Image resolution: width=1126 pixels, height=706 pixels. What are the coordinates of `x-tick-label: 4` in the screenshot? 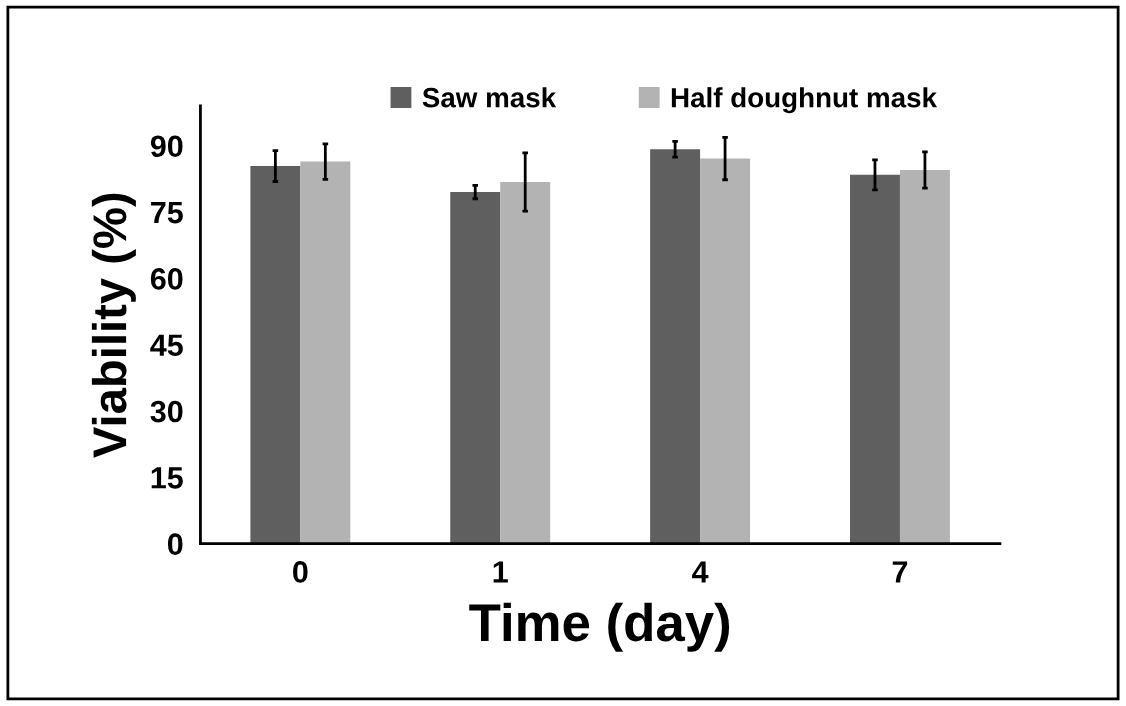 It's located at (700, 572).